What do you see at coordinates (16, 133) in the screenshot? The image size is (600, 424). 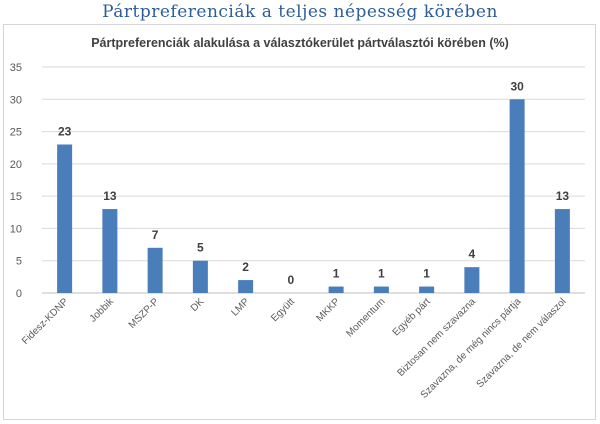 I see `y-tick-label: 25` at bounding box center [16, 133].